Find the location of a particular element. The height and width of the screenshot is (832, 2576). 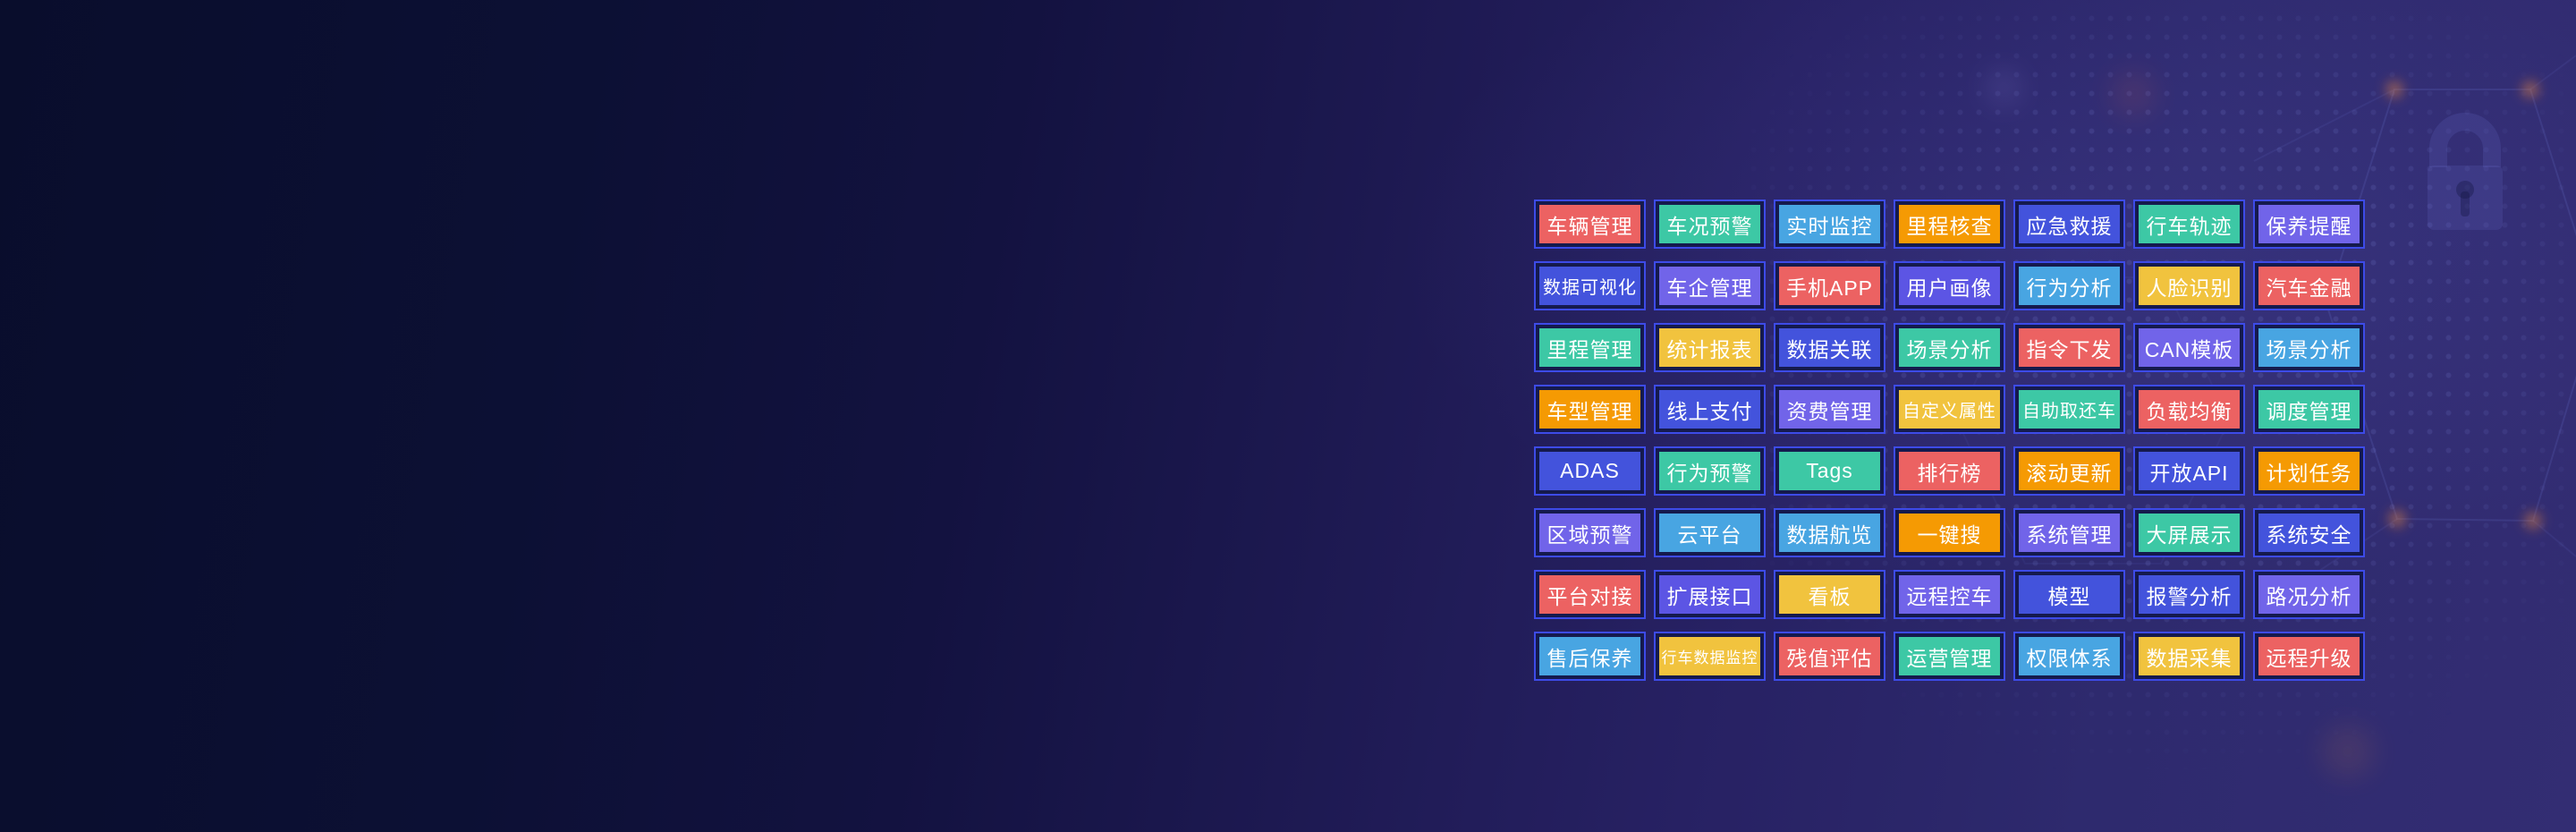

feature-tile: 行车轨迹 is located at coordinates (2189, 224).